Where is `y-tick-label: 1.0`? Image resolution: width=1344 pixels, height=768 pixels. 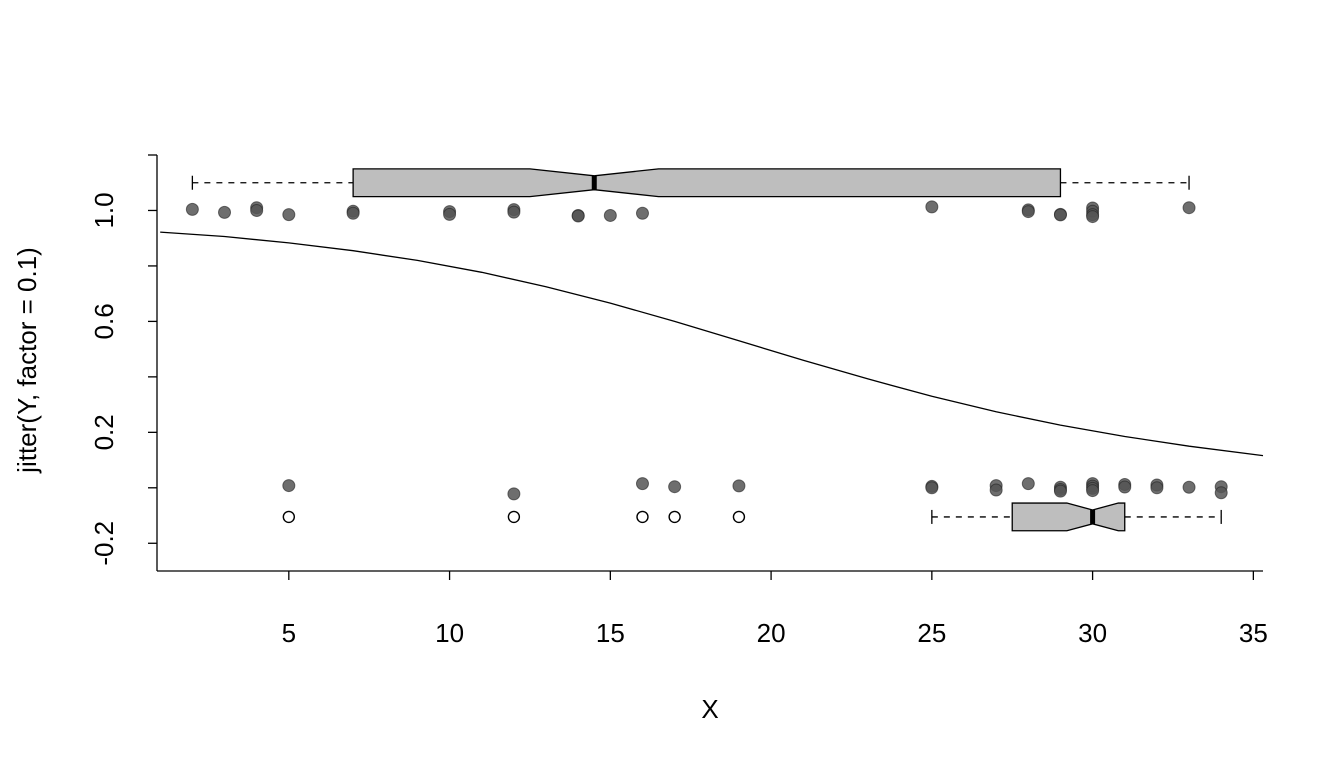
y-tick-label: 1.0 is located at coordinates (104, 210).